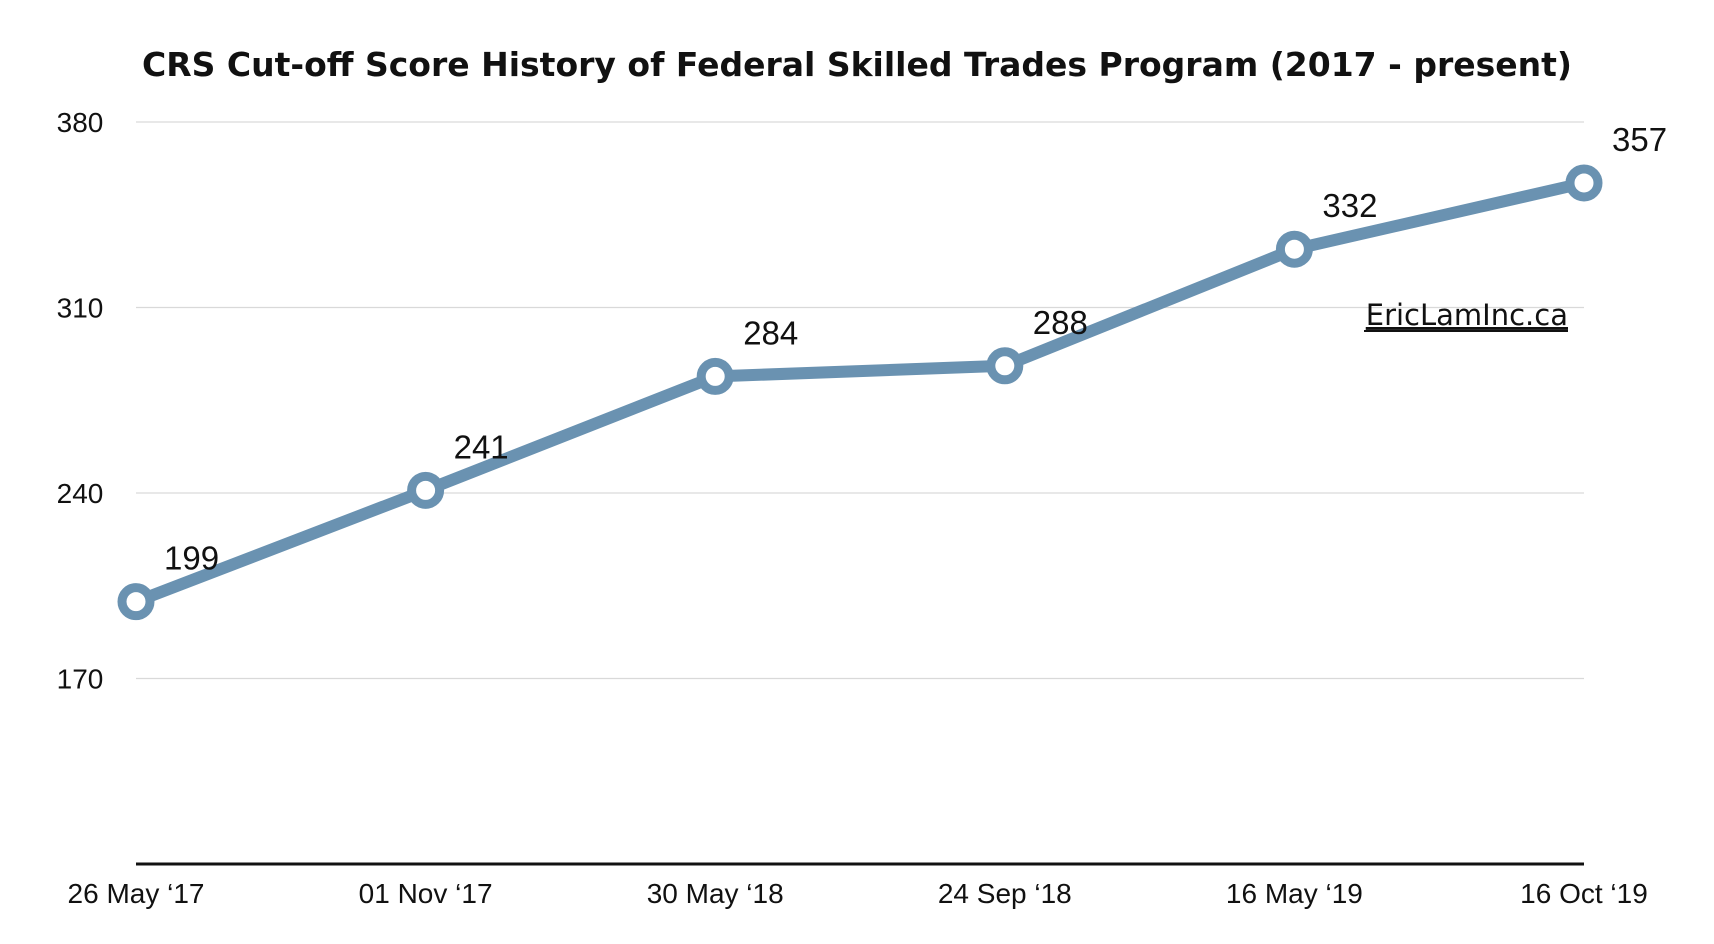 The width and height of the screenshot is (1714, 944). What do you see at coordinates (1639, 139) in the screenshot?
I see `data-label: 357` at bounding box center [1639, 139].